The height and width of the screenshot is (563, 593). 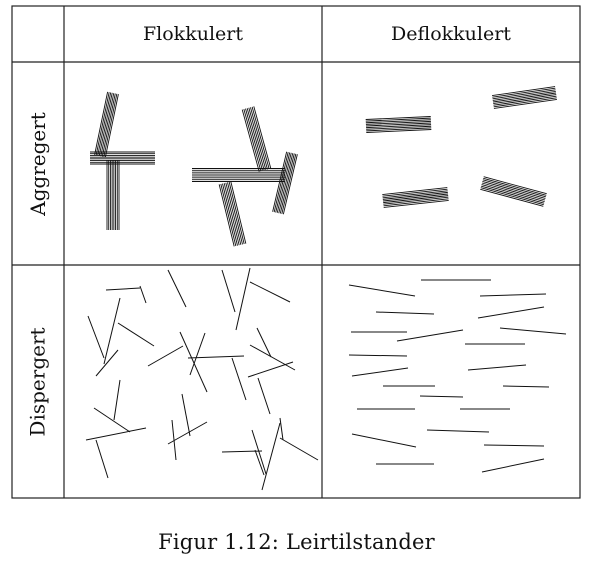 What do you see at coordinates (451, 34) in the screenshot?
I see `column-header-deflocculated: Deflokkulert` at bounding box center [451, 34].